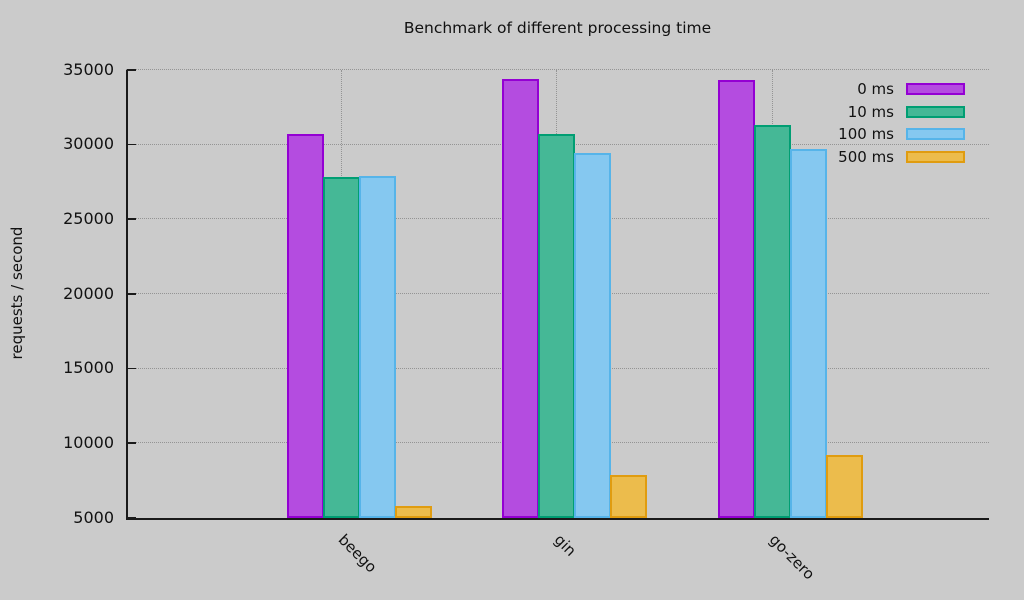 The image size is (1024, 600). I want to click on chart-title: Benchmark of different processing time, so click(557, 28).